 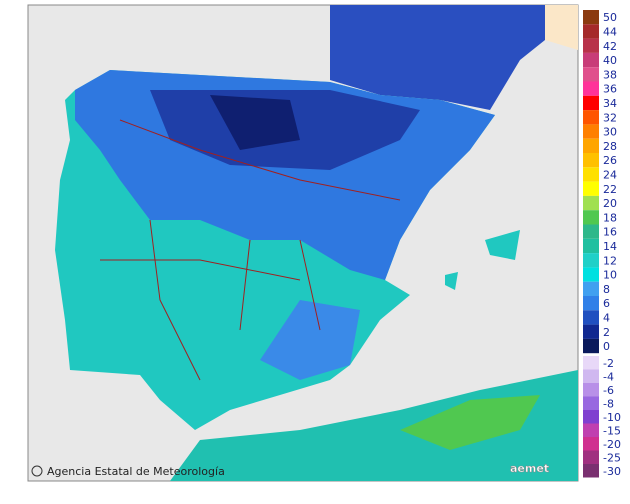 What do you see at coordinates (610, 46) in the screenshot?
I see `legend-label: 42` at bounding box center [610, 46].